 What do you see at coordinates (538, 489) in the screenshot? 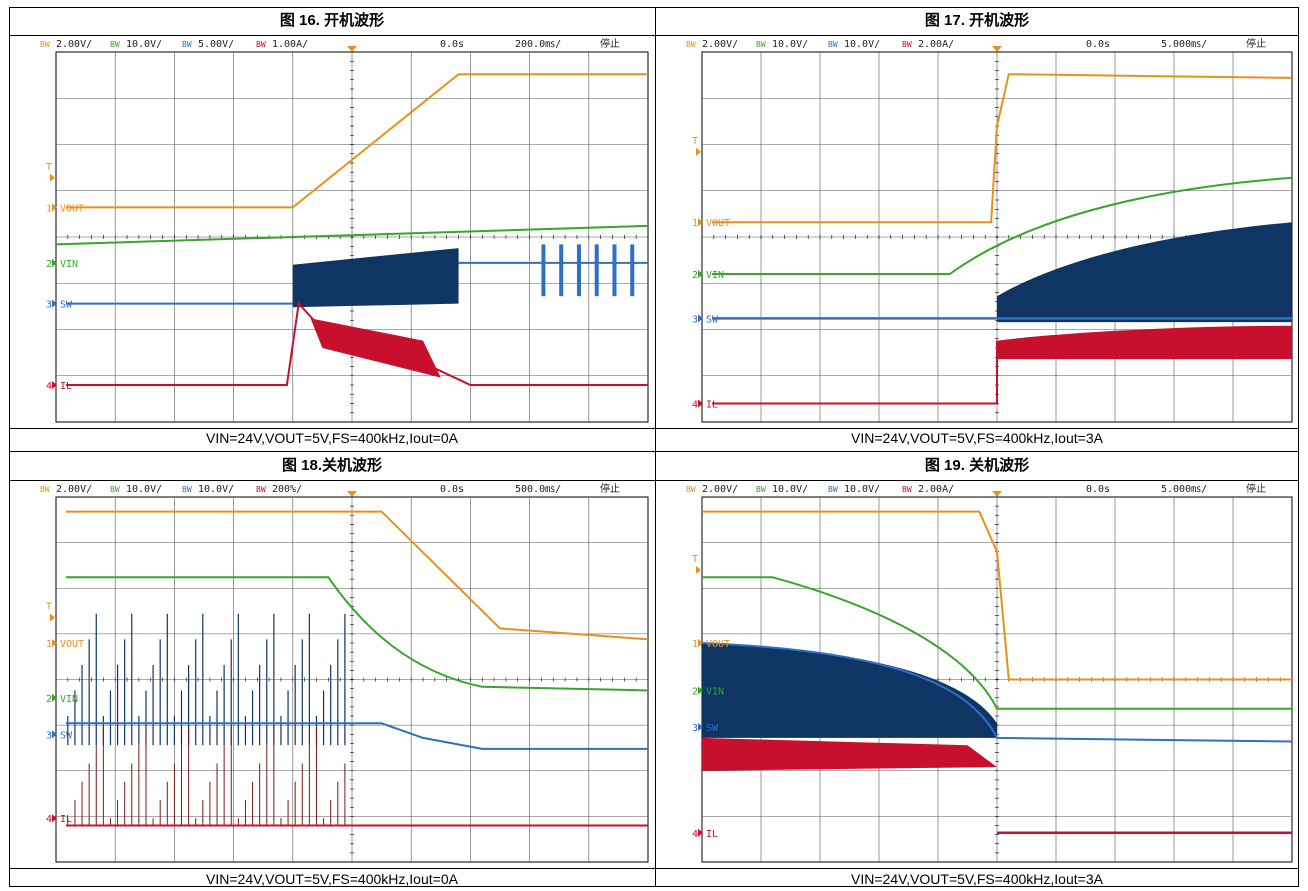
I see `timebase: 500.0㎳/` at bounding box center [538, 489].